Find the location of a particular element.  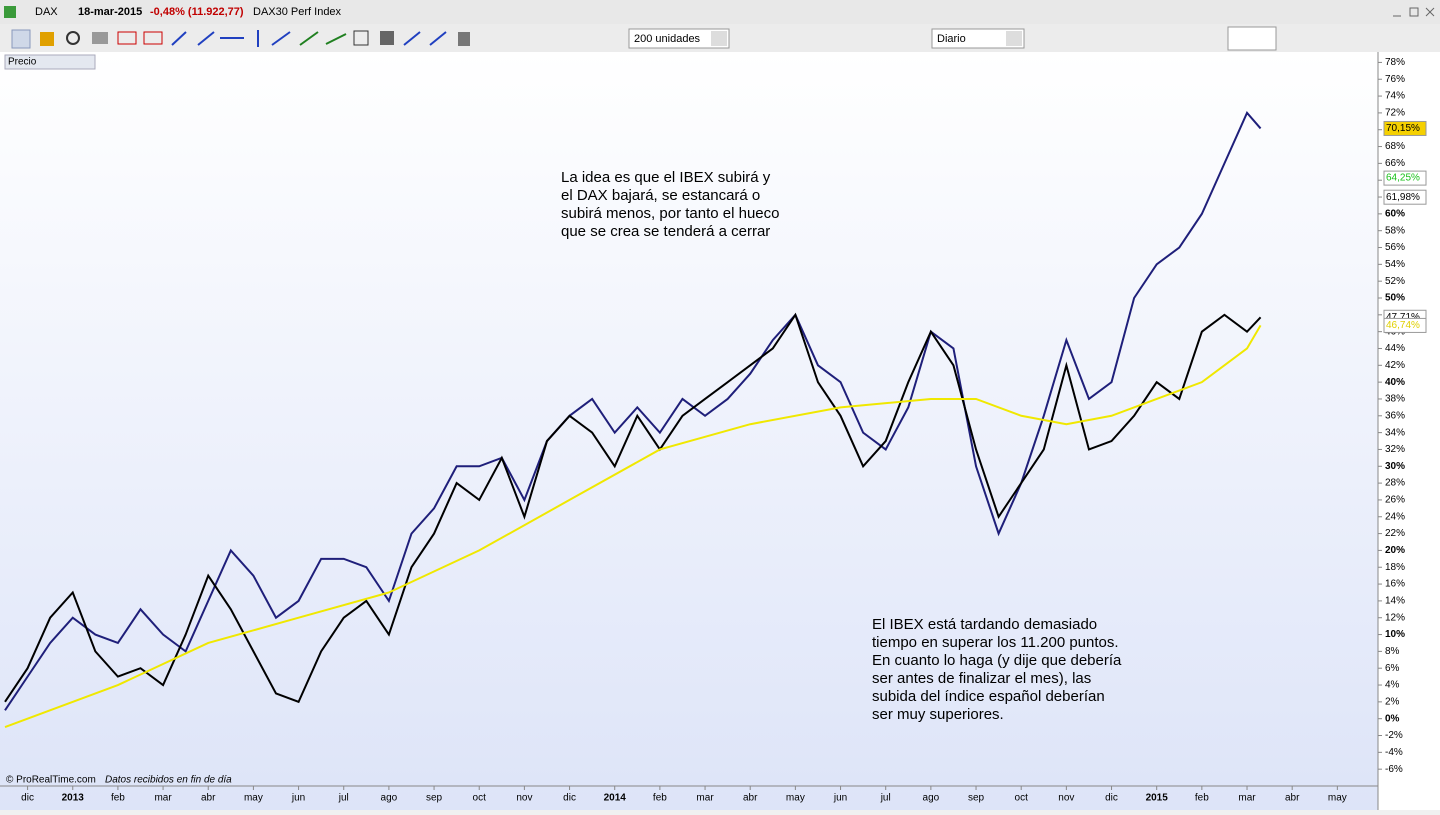

price-tag-label: 64,25% is located at coordinates (1403, 178).